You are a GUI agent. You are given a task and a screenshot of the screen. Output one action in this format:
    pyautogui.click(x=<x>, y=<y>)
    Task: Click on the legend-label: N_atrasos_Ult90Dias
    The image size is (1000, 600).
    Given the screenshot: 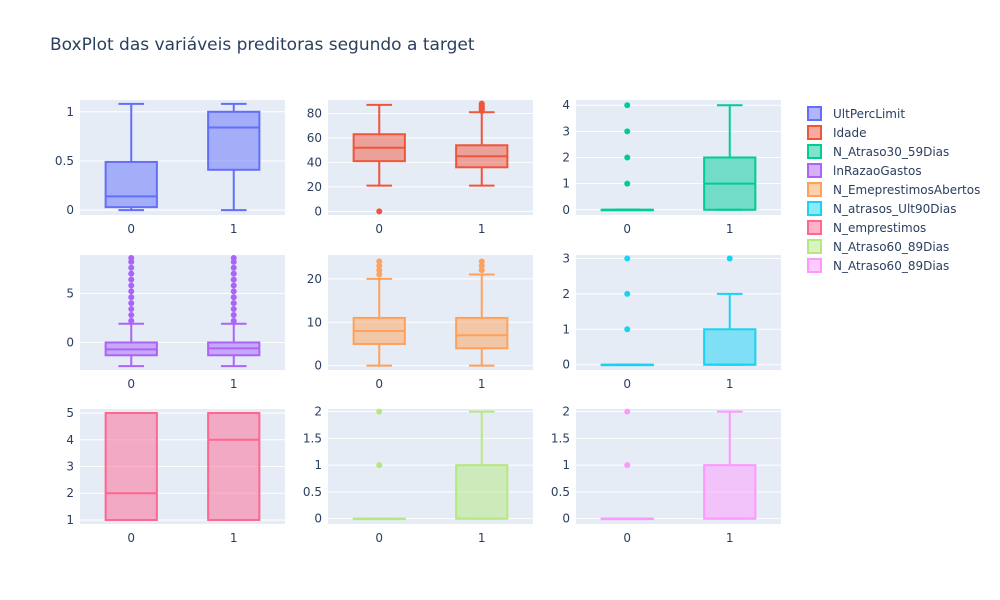 What is the action you would take?
    pyautogui.click(x=894, y=209)
    